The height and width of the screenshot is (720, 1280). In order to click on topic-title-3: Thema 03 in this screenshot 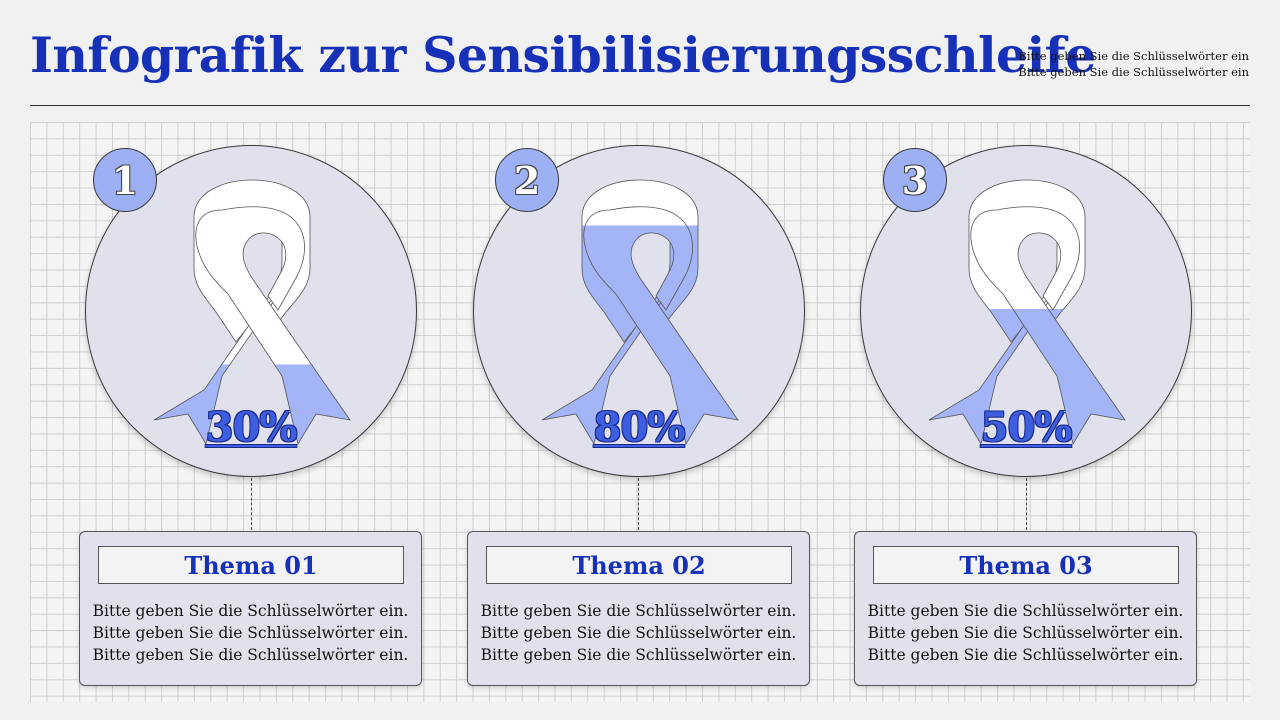, I will do `click(1026, 565)`.